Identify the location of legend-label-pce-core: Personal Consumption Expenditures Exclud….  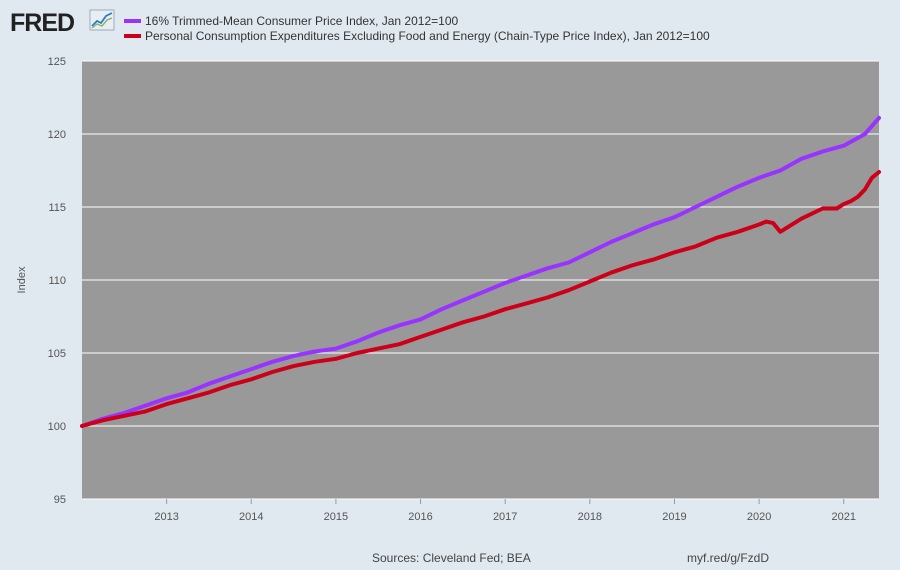
(427, 36).